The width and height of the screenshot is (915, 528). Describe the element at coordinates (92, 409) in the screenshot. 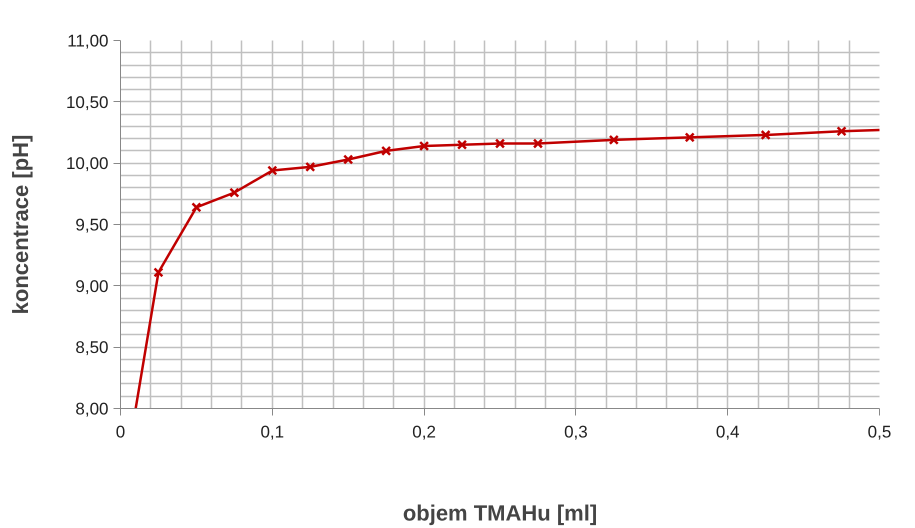

I see `y-tick-label: 8,00` at that location.